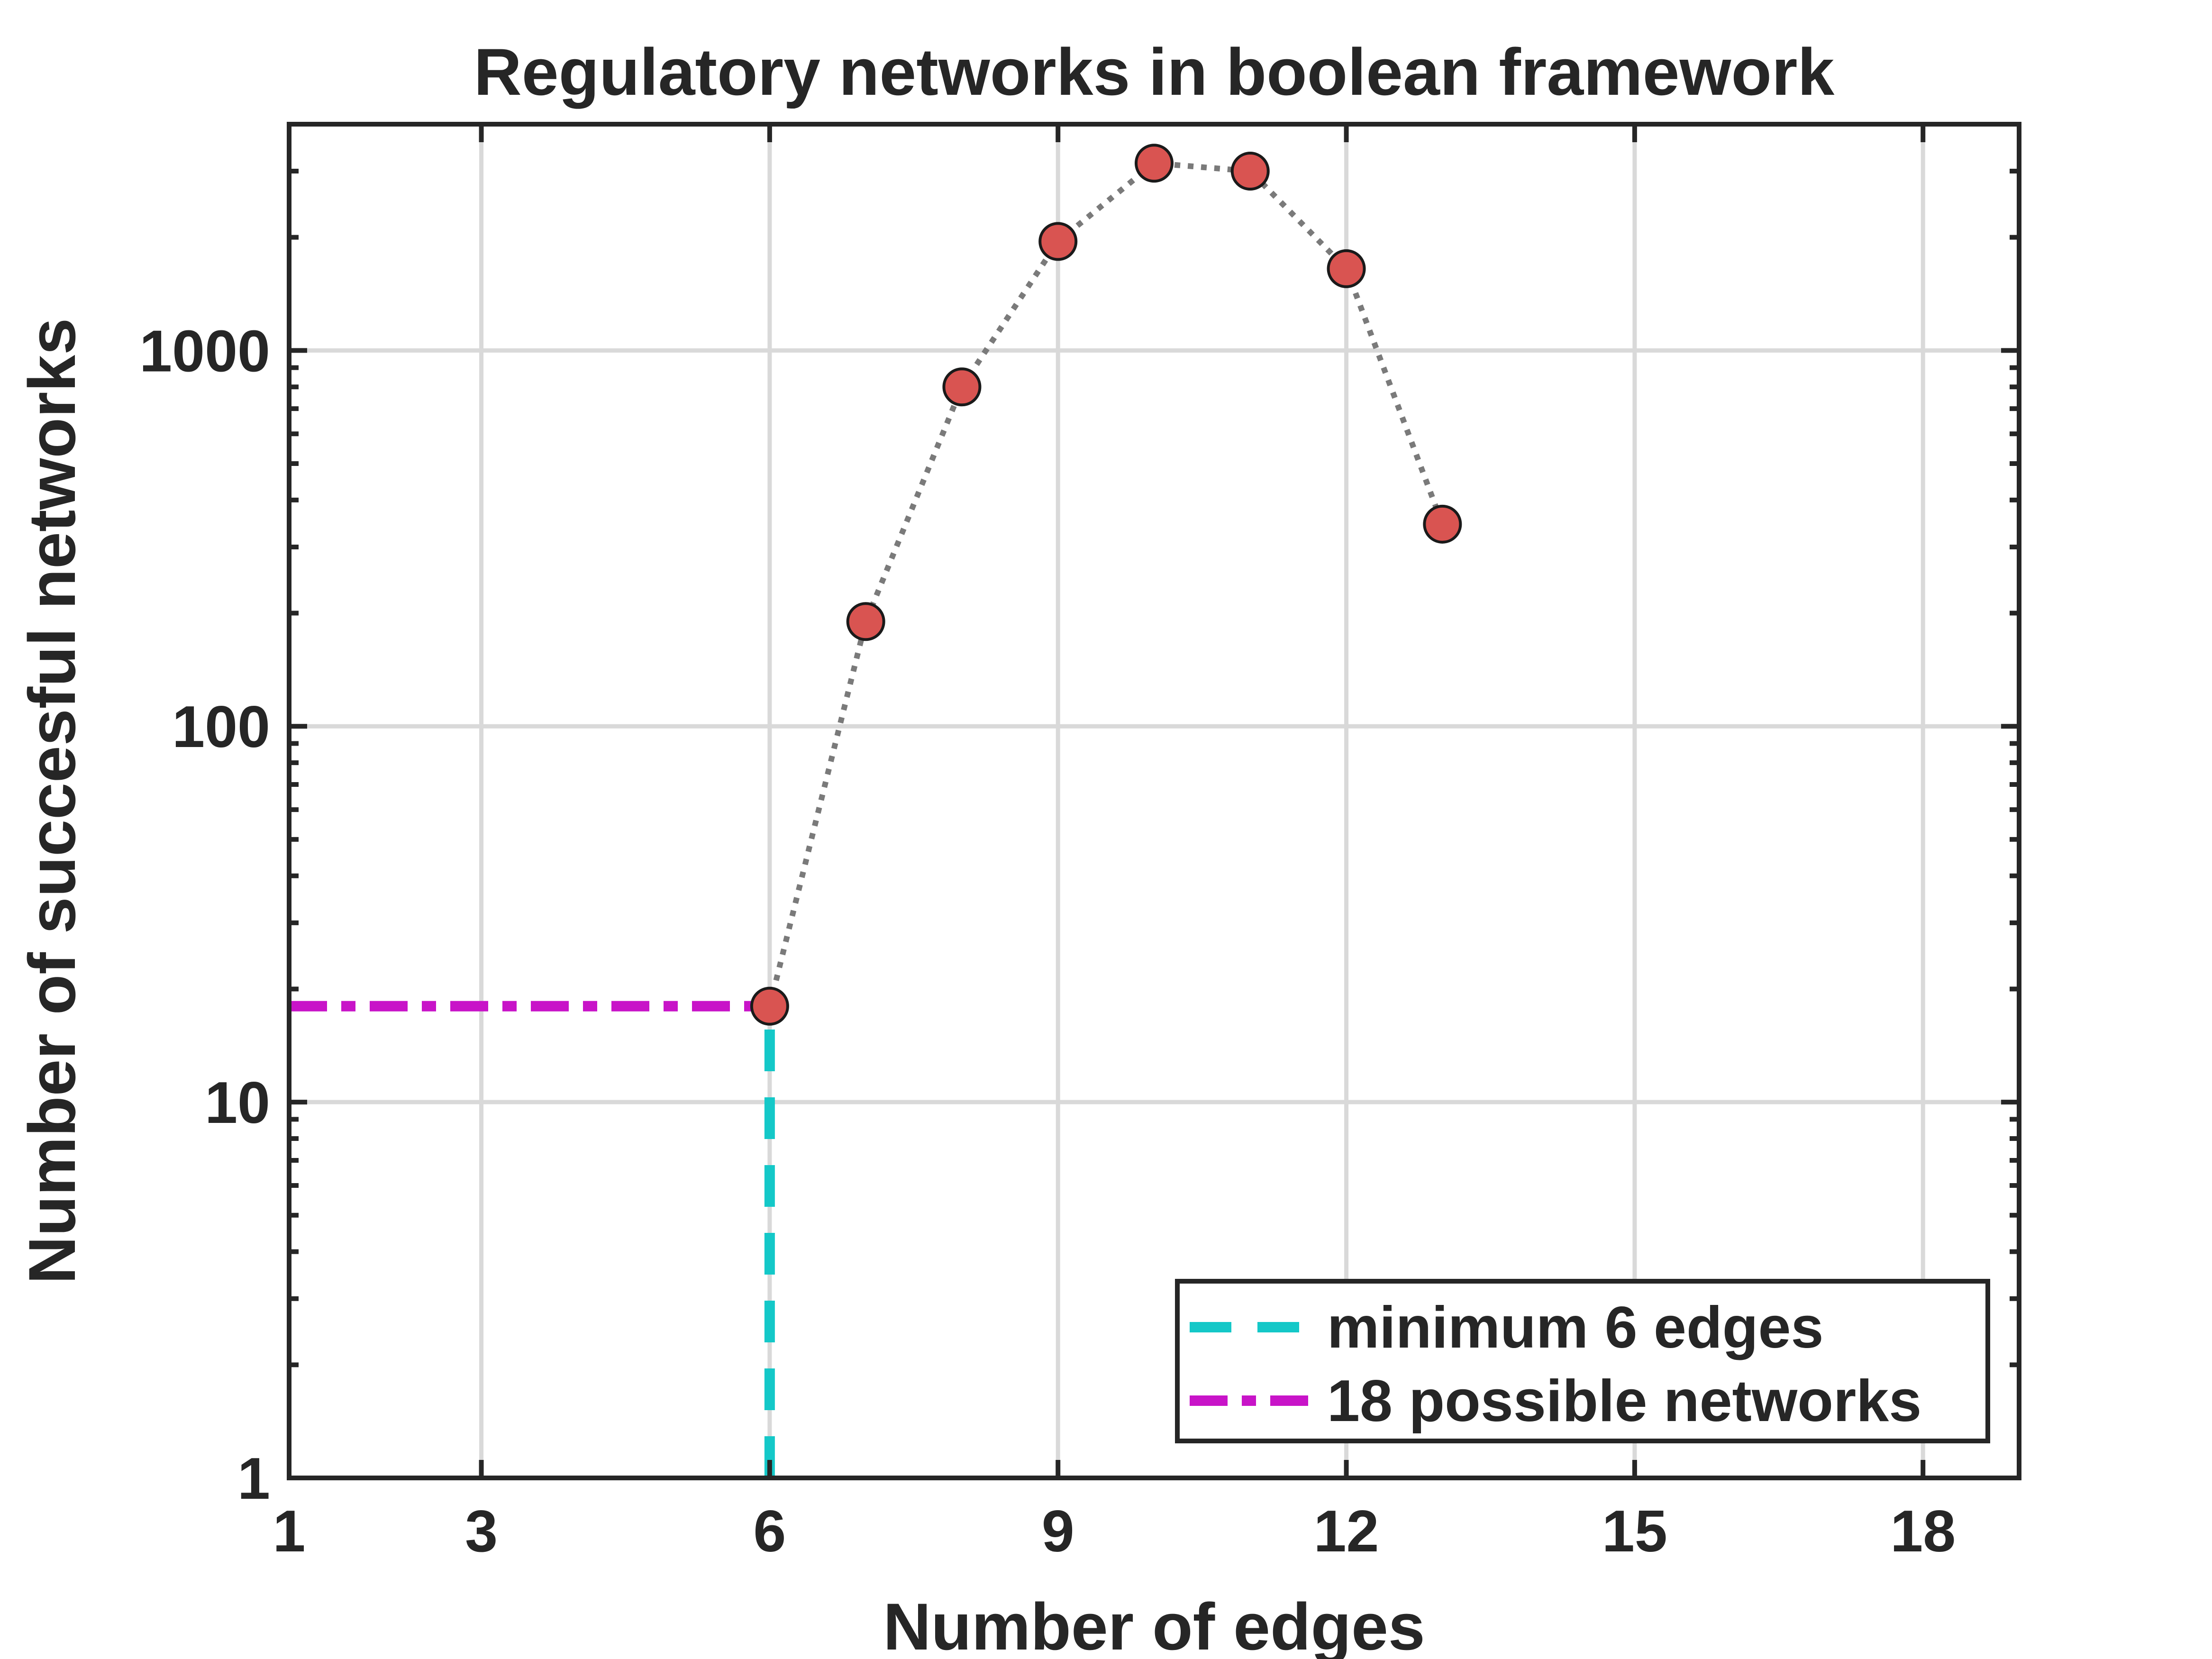 This screenshot has height=1659, width=2212. I want to click on x-tick-label: 9, so click(1058, 1531).